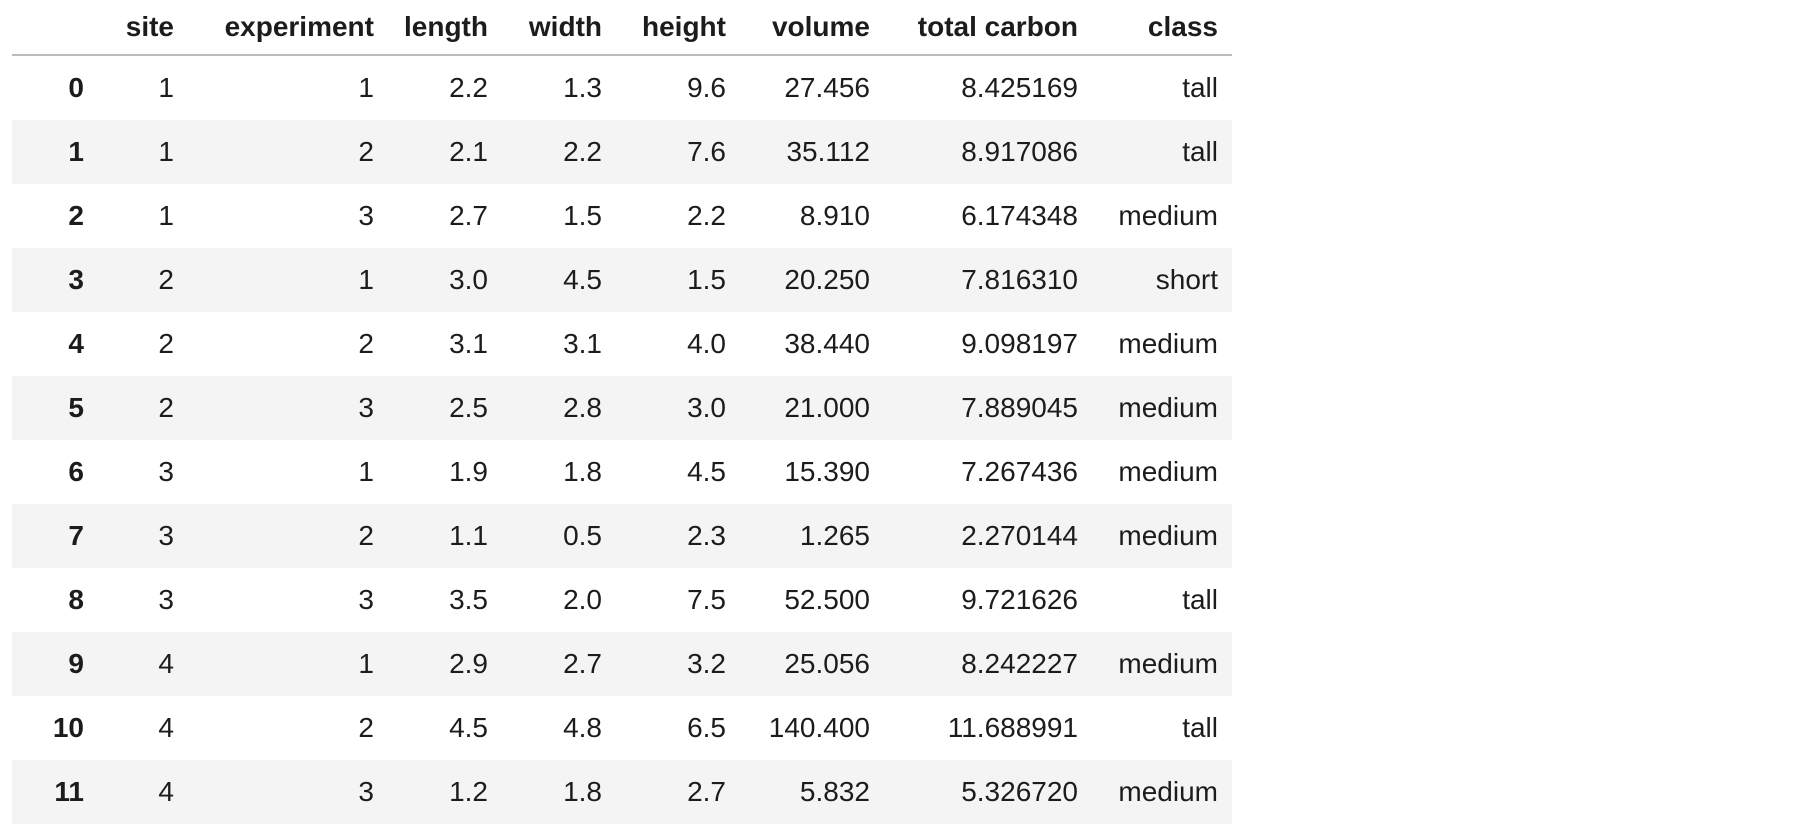 The height and width of the screenshot is (836, 1808). What do you see at coordinates (468, 471) in the screenshot?
I see `cell-length: 1.9` at bounding box center [468, 471].